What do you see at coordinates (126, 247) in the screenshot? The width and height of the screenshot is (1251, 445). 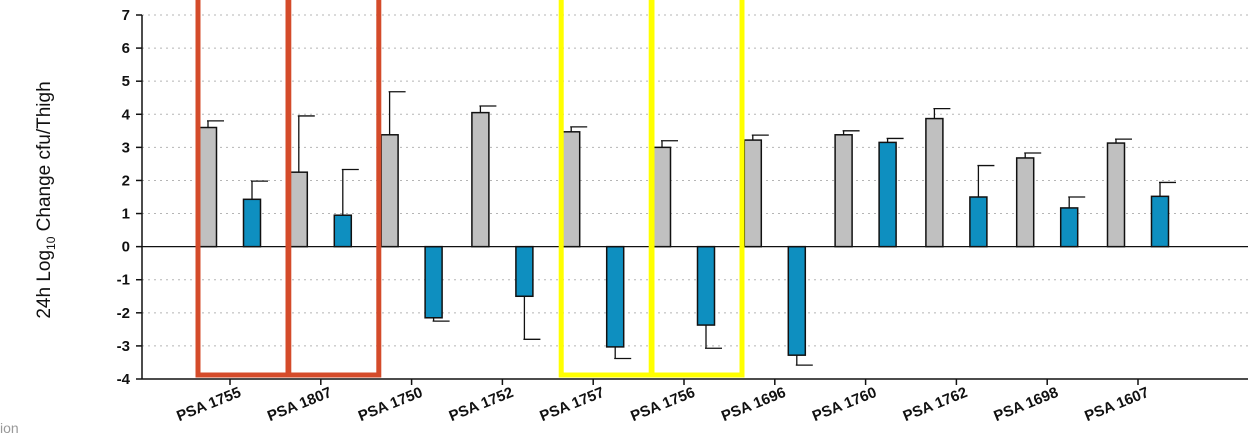 I see `y-tick-label: 0` at bounding box center [126, 247].